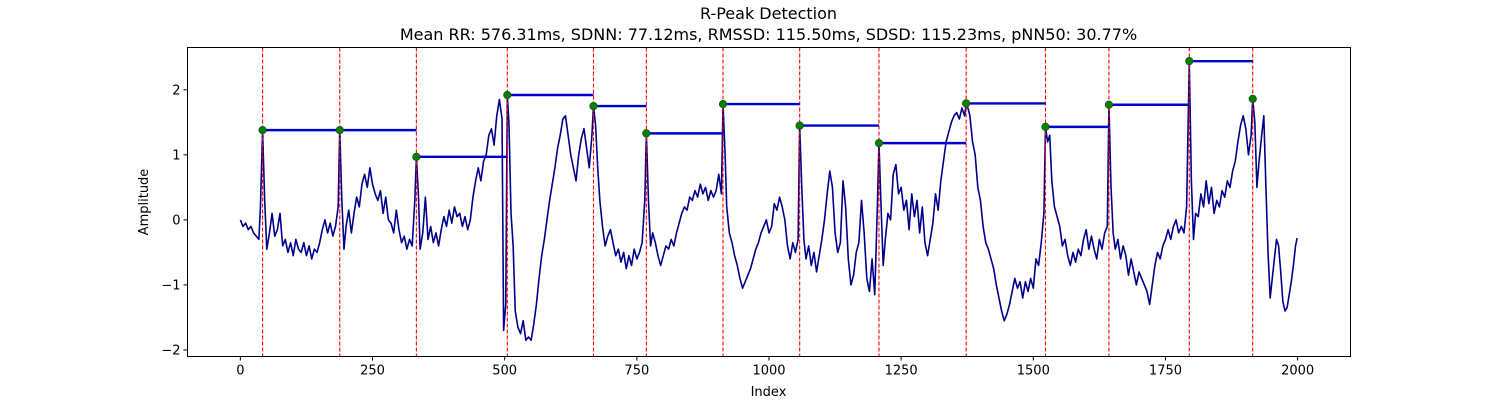 This screenshot has width=1500, height=400. Describe the element at coordinates (1297, 371) in the screenshot. I see `x-tick-label-8: 2000` at that location.